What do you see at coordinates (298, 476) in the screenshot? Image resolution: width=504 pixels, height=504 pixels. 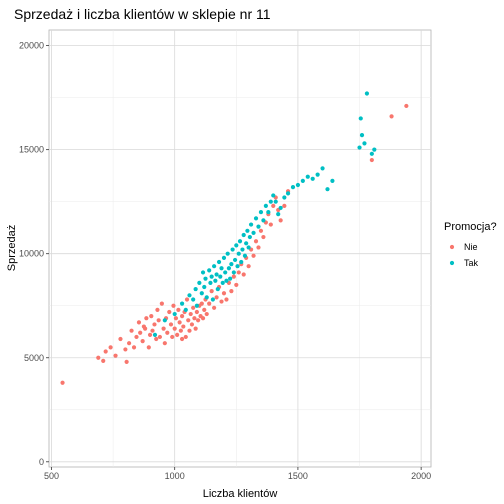 I see `x-tick-label: 1500` at bounding box center [298, 476].